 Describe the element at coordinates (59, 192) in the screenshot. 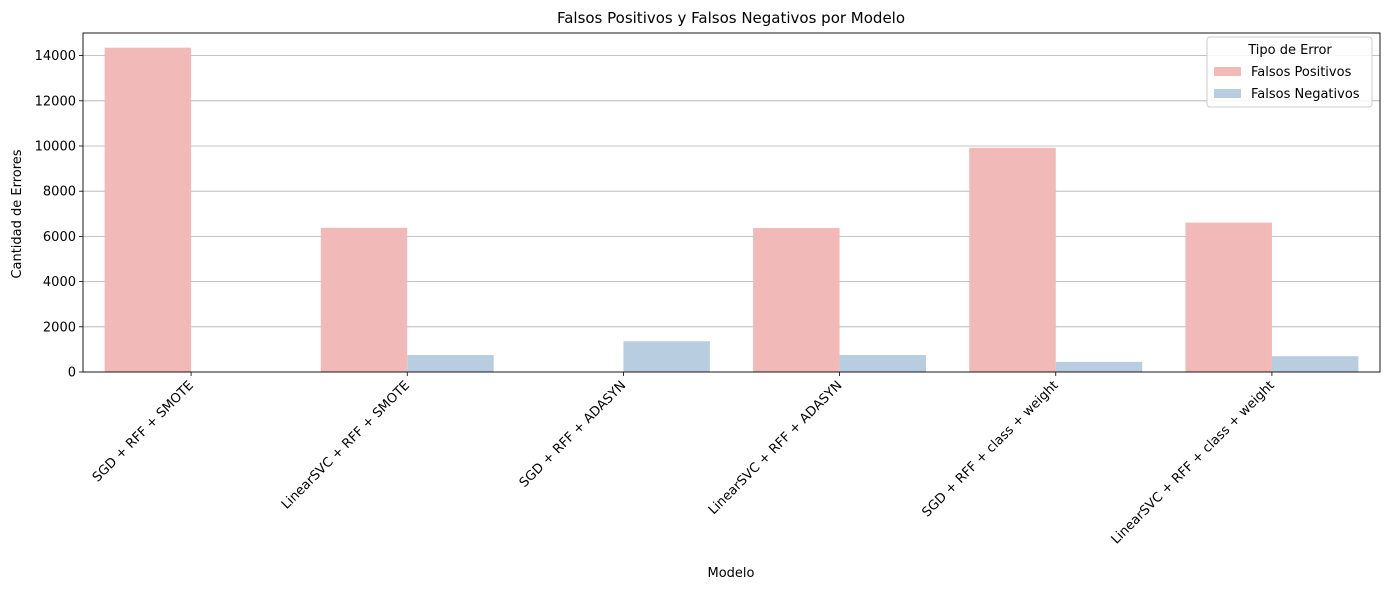

I see `y-tick-label: 8000` at that location.